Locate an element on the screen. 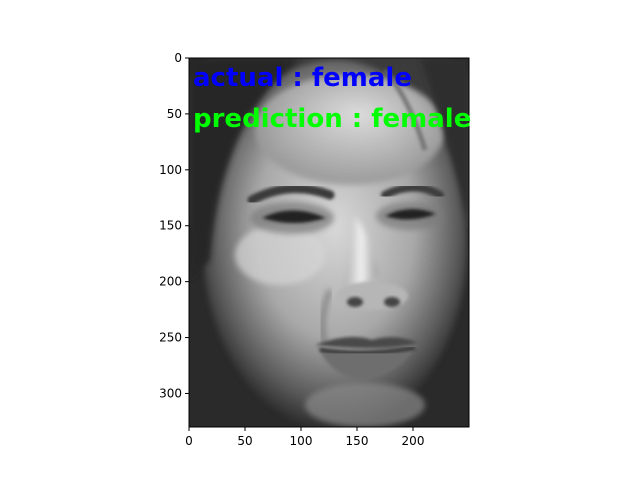 This screenshot has width=640, height=480. y-tick-label: 250 is located at coordinates (170, 338).